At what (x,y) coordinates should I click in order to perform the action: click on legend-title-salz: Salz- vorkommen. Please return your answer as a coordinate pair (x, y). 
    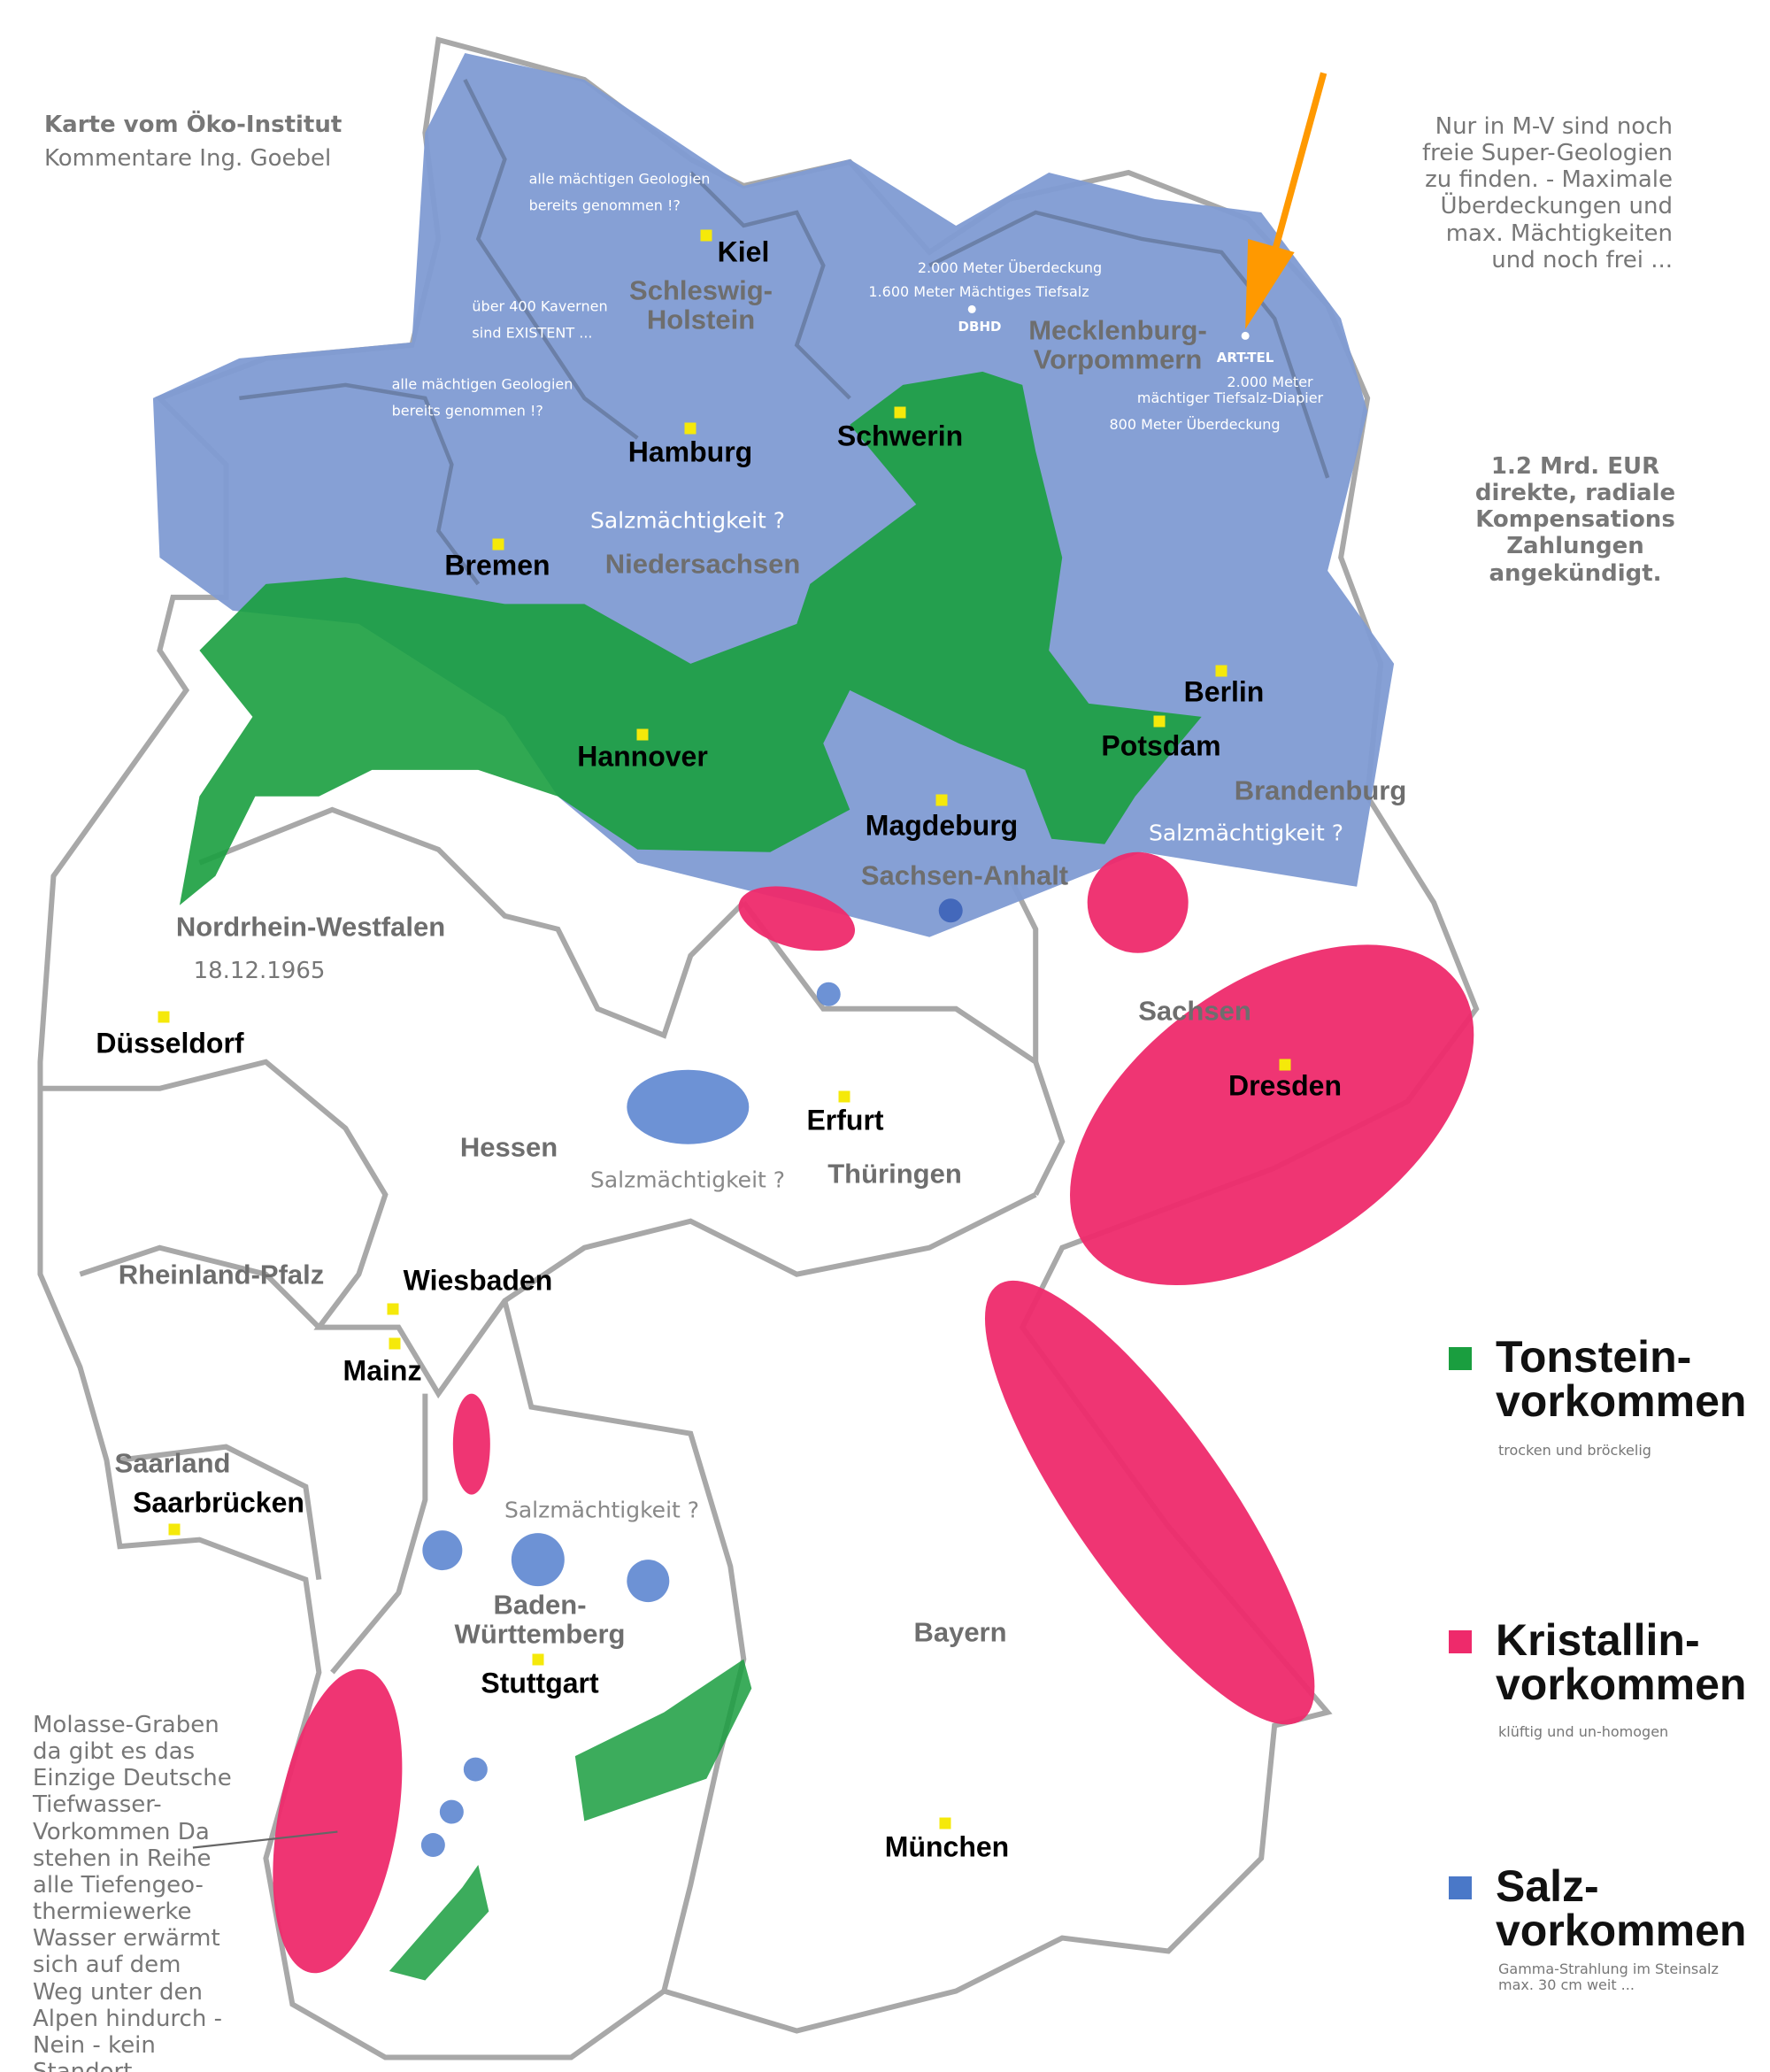
    Looking at the image, I should click on (1621, 1908).